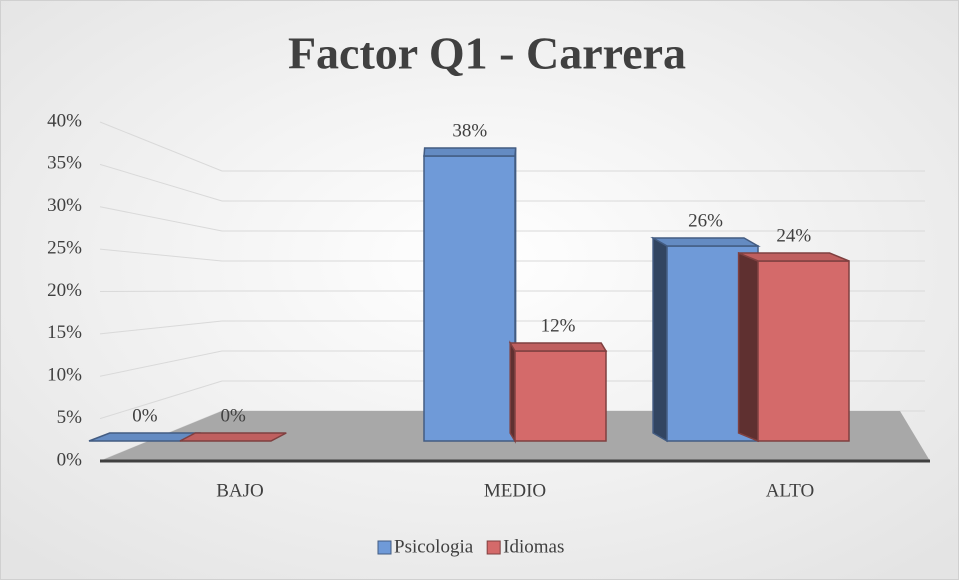  Describe the element at coordinates (705, 220) in the screenshot. I see `value-label: 26%` at that location.